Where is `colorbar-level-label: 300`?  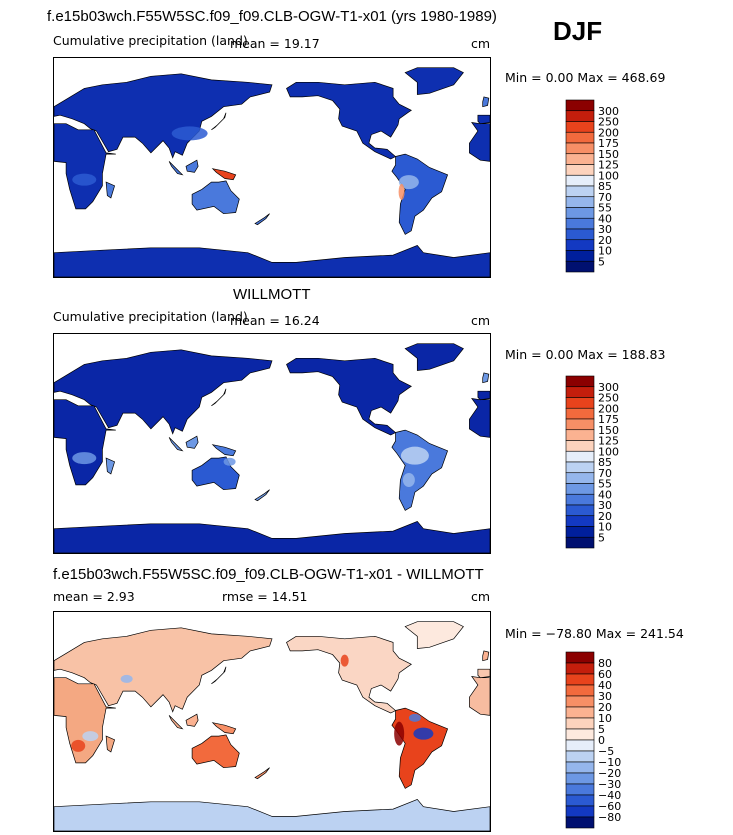 colorbar-level-label: 300 is located at coordinates (608, 111).